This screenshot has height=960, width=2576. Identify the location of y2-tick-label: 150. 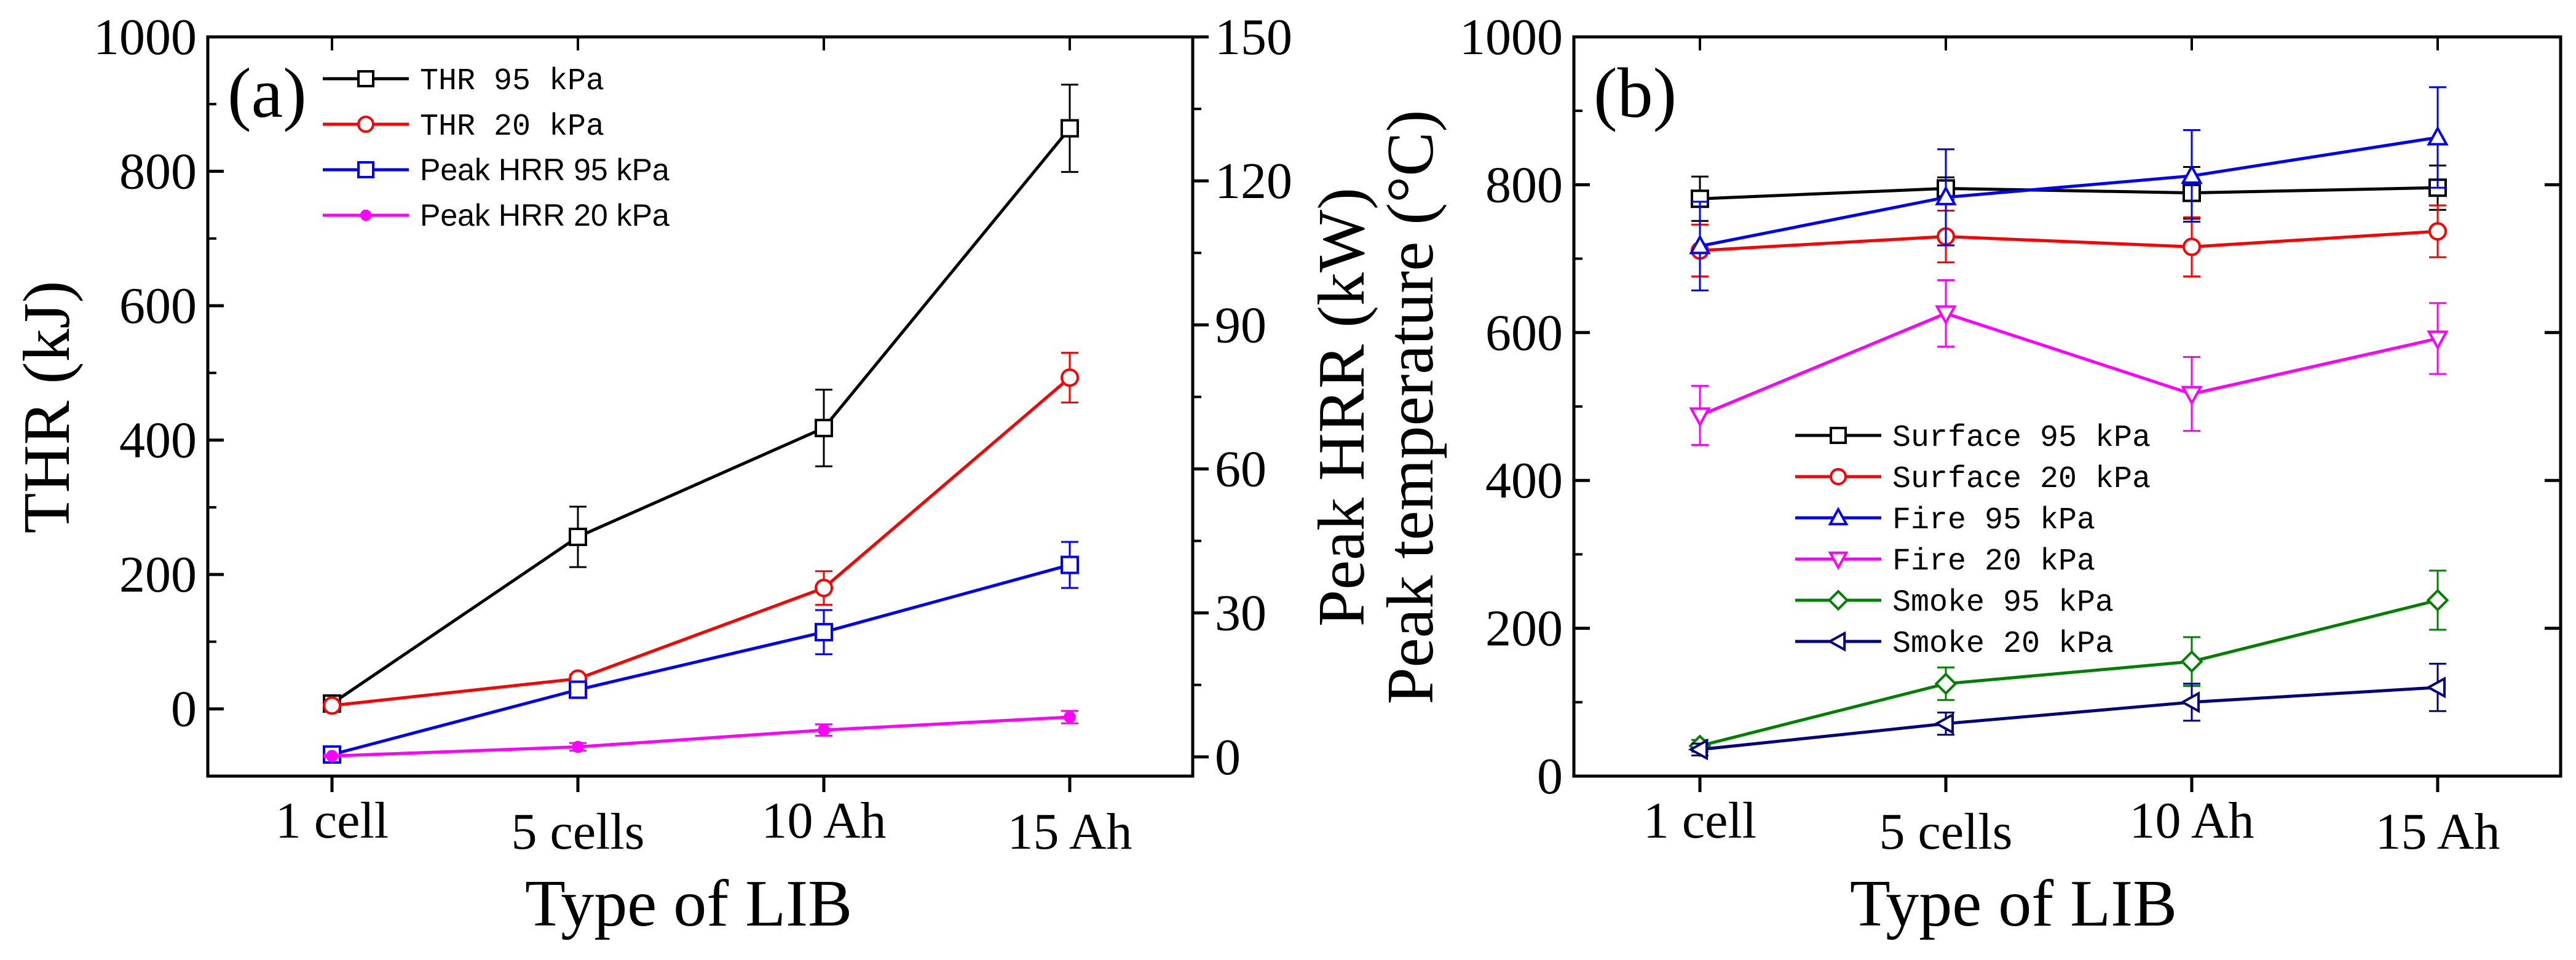
(1253, 37).